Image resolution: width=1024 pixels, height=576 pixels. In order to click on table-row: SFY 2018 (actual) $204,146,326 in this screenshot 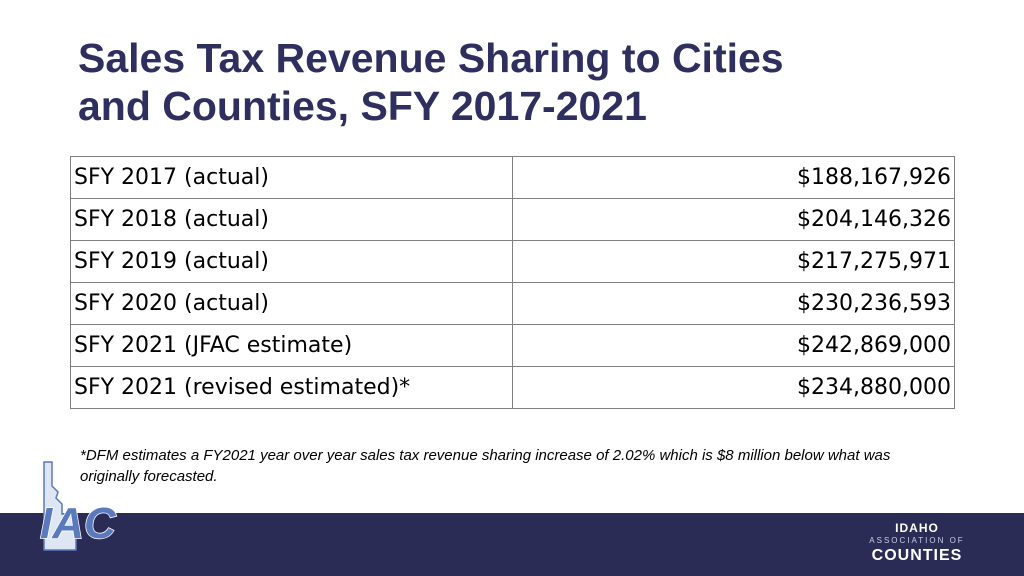, I will do `click(512, 219)`.